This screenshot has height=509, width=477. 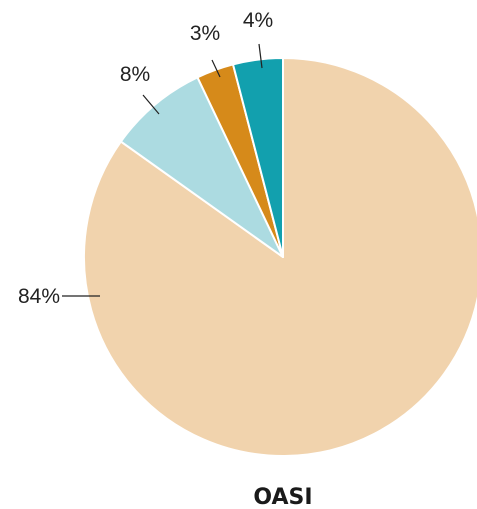 I want to click on slice-label: 4%, so click(x=258, y=20).